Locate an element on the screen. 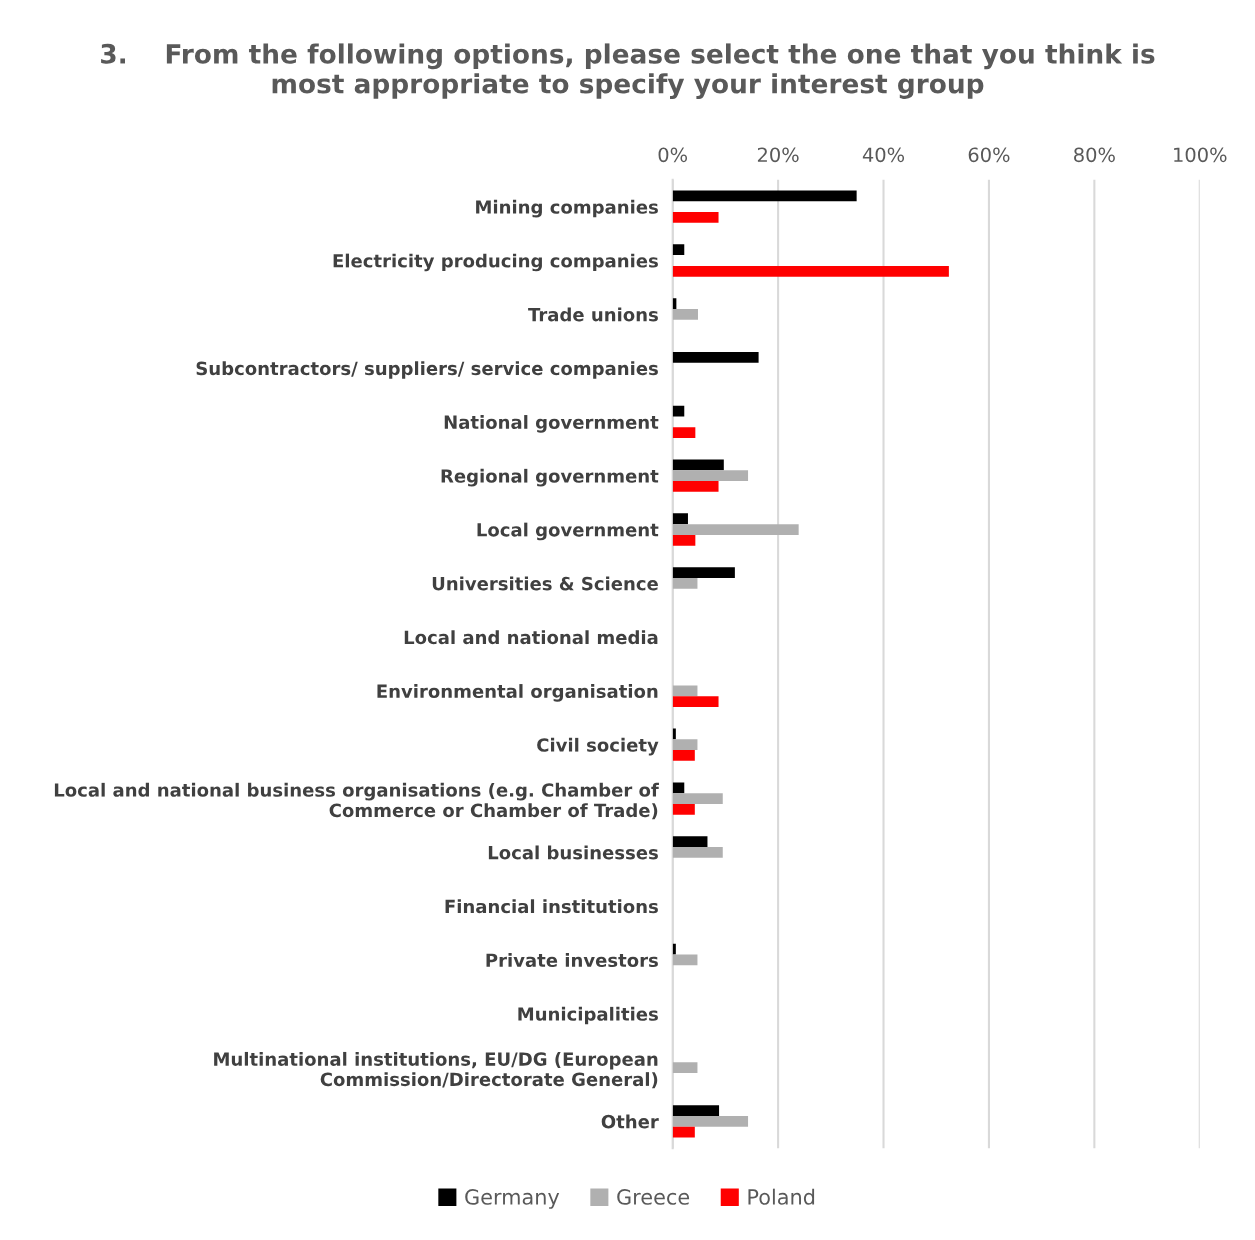 The image size is (1255, 1240). y-tick-label: Subcontractors/ suppliers/ service companies is located at coordinates (427, 370).